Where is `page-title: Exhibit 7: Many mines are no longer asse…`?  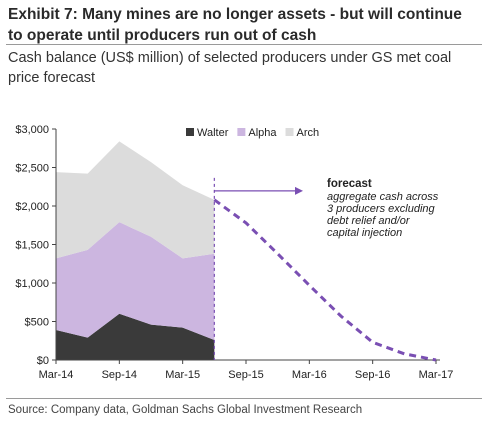 page-title: Exhibit 7: Many mines are no longer asse… is located at coordinates (235, 25).